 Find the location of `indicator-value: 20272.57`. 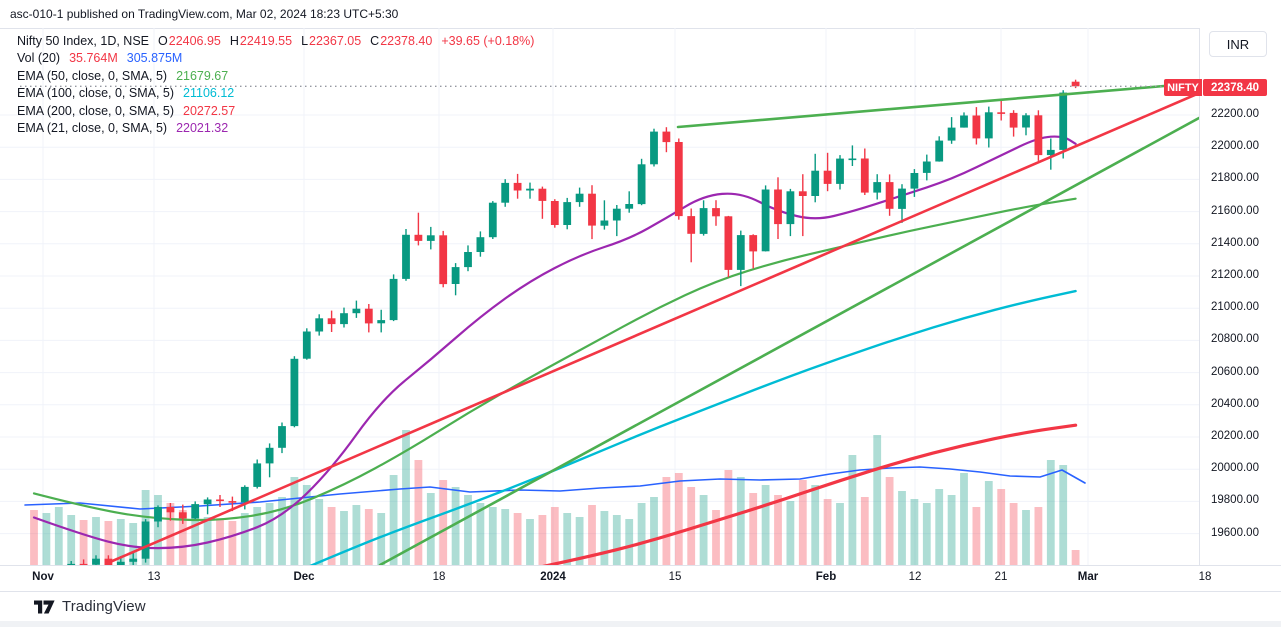

indicator-value: 20272.57 is located at coordinates (209, 110).